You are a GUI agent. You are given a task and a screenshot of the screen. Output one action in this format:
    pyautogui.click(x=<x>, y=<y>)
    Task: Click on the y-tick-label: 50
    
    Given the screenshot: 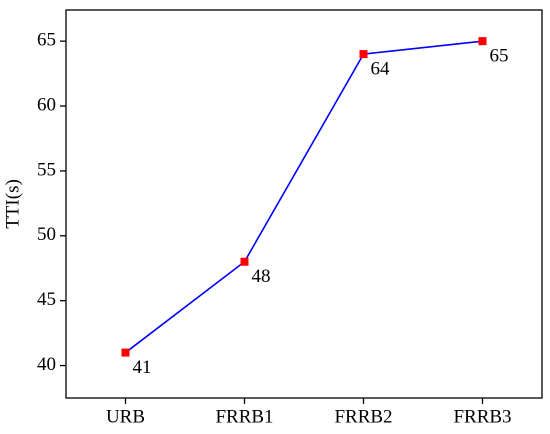 What is the action you would take?
    pyautogui.click(x=46, y=234)
    